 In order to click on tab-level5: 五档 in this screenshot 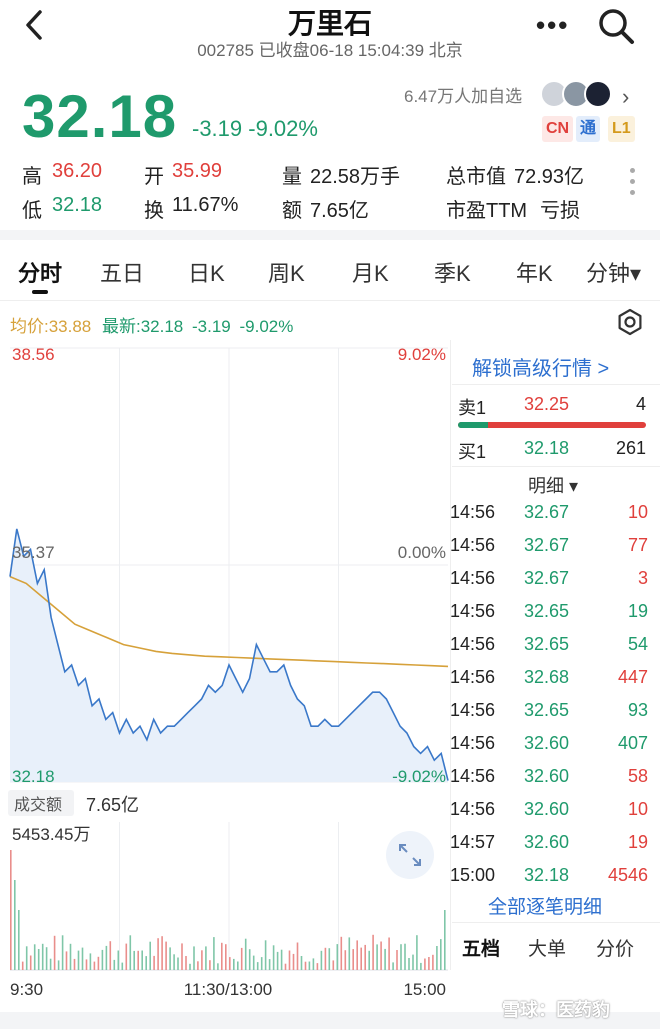, I will do `click(481, 949)`.